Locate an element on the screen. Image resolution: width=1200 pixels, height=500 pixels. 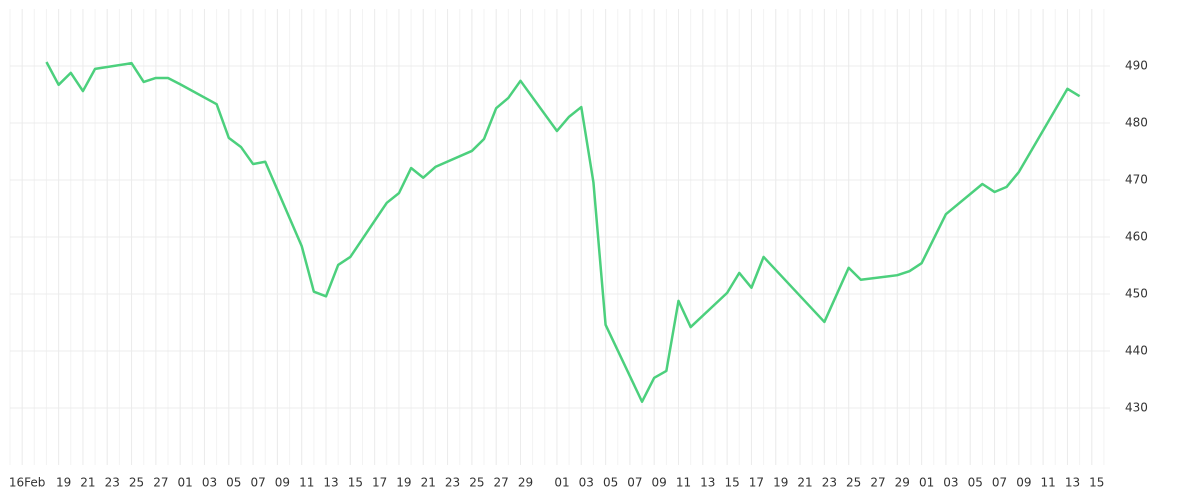
y-tick-label: 490 is located at coordinates (1136, 66).